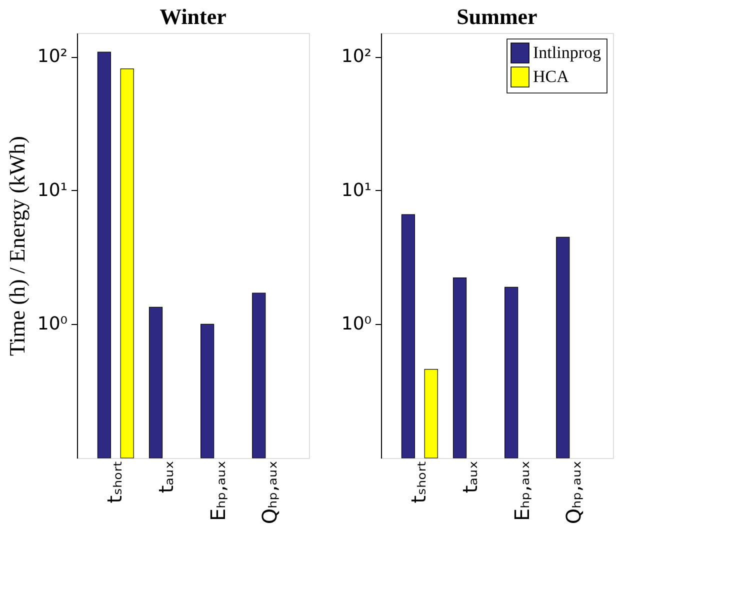  I want to click on legend-label: HCA, so click(551, 76).